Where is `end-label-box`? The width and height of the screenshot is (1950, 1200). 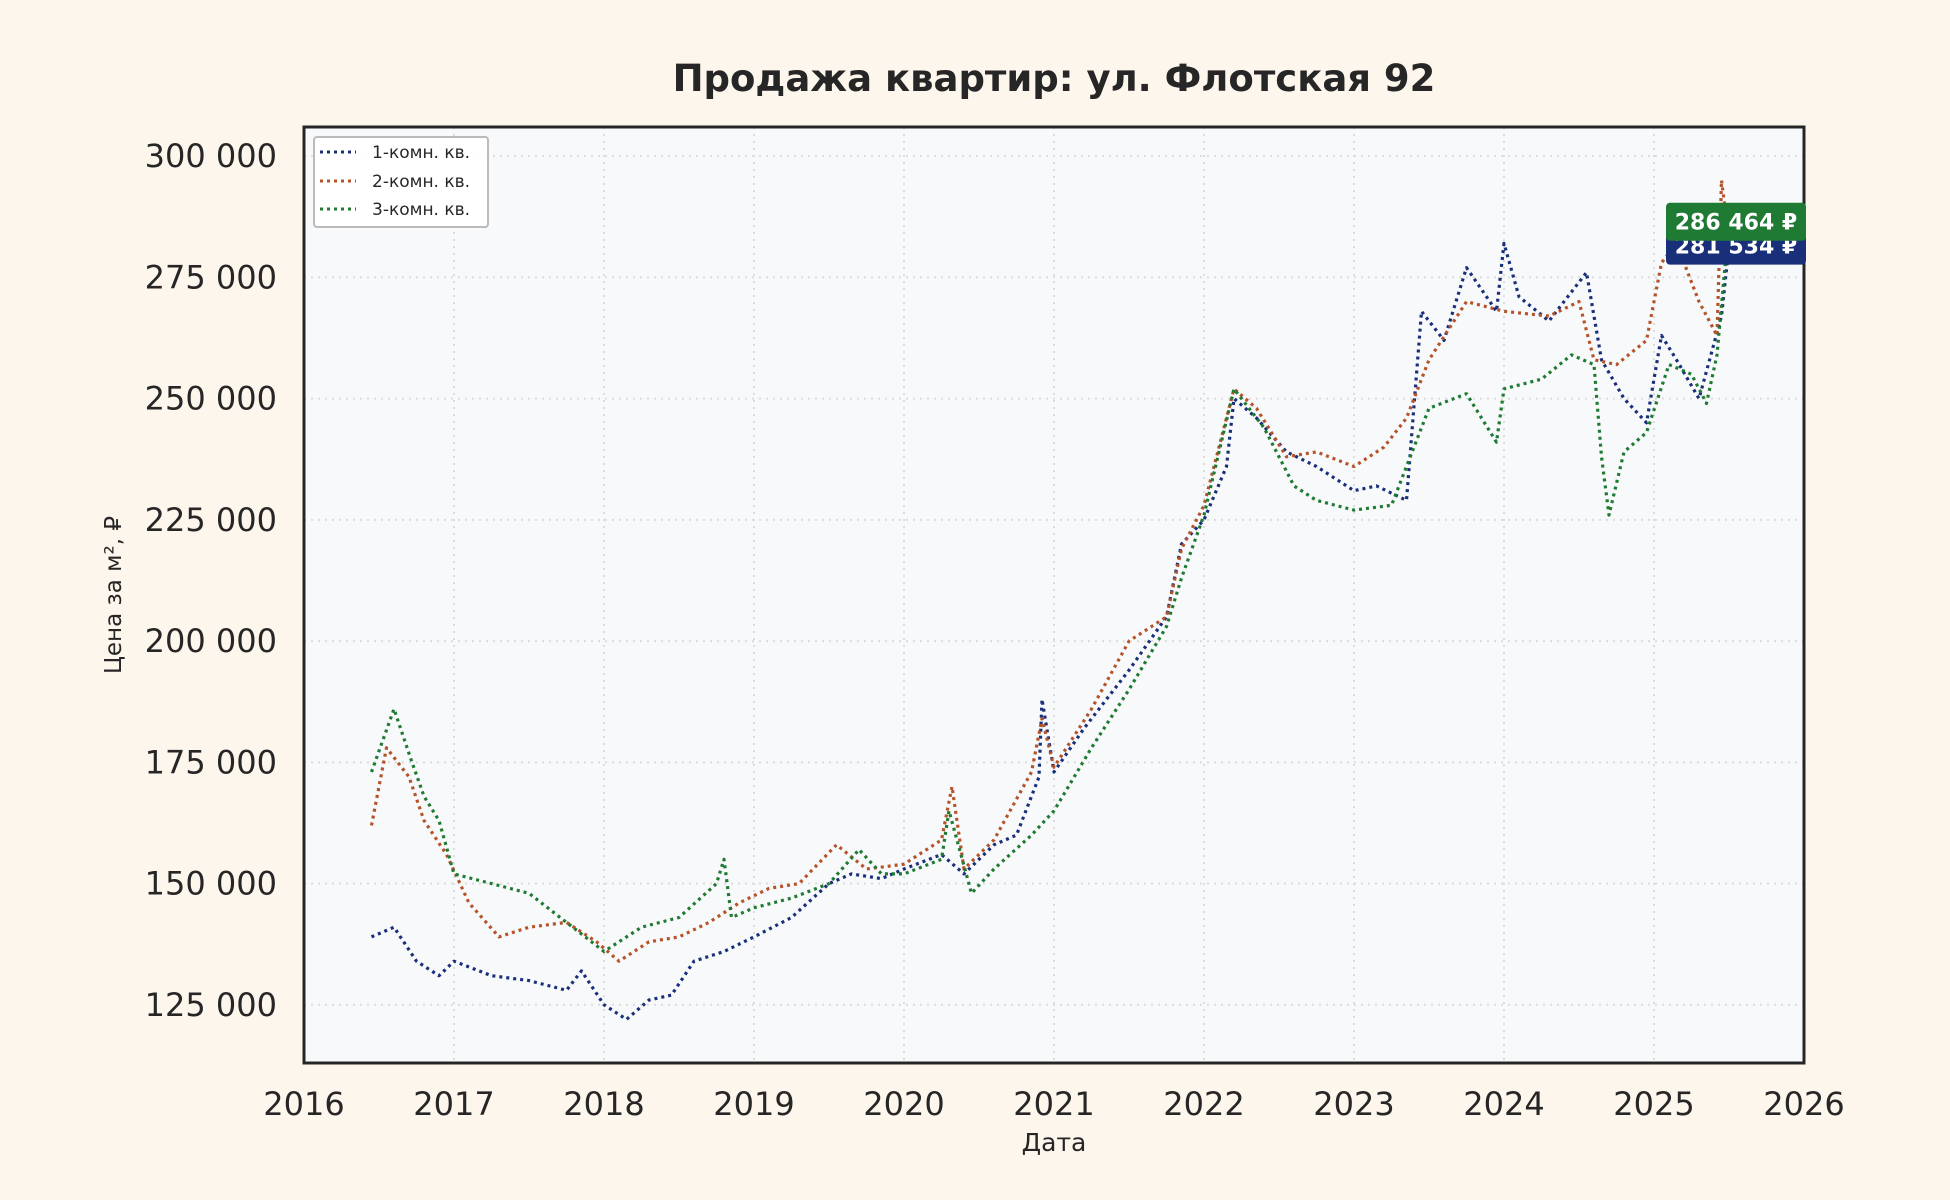 end-label-box is located at coordinates (1736, 221).